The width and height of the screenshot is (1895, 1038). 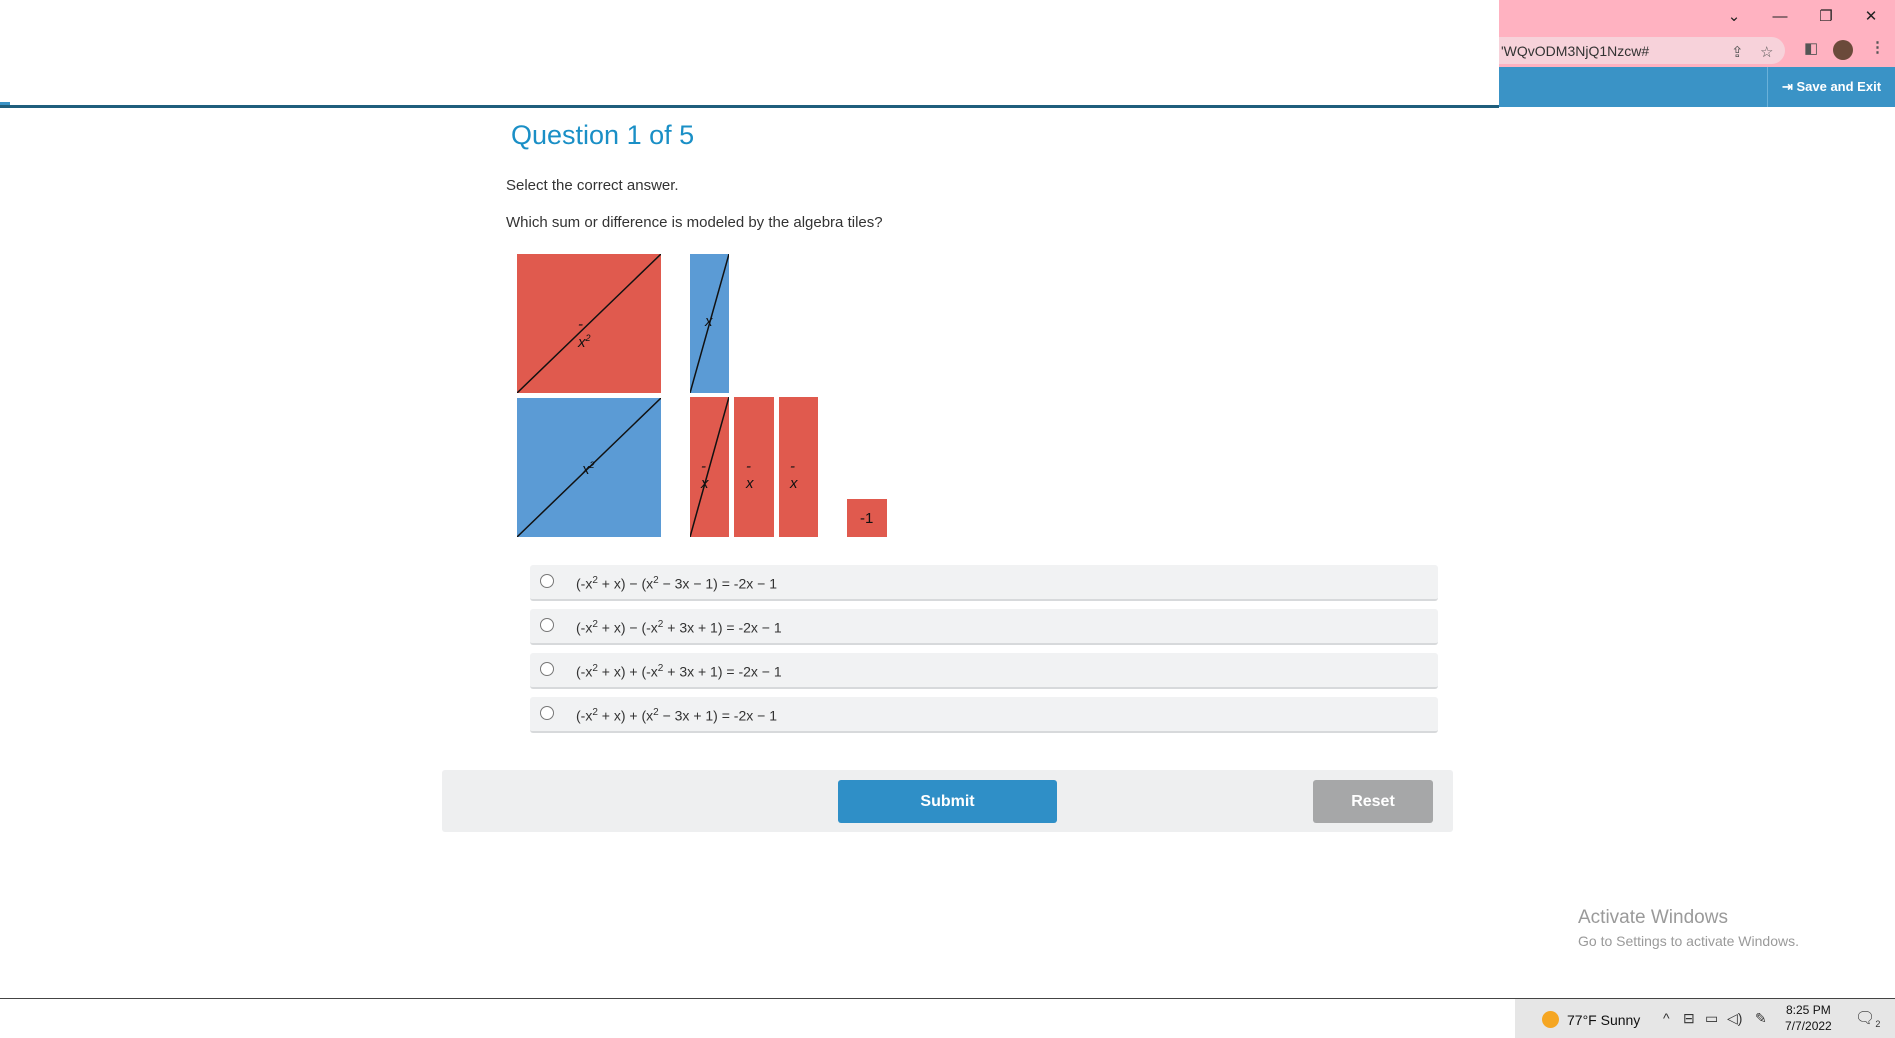 I want to click on clock: 8:25 PM 7/7/2022, so click(x=1808, y=1018).